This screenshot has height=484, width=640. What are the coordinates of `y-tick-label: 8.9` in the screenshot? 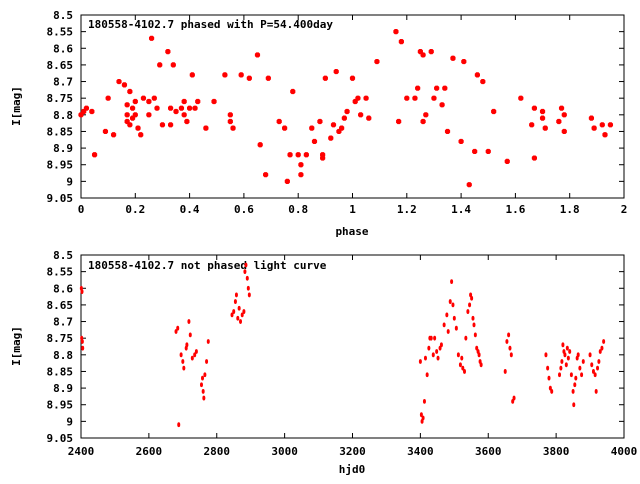 It's located at (63, 388).